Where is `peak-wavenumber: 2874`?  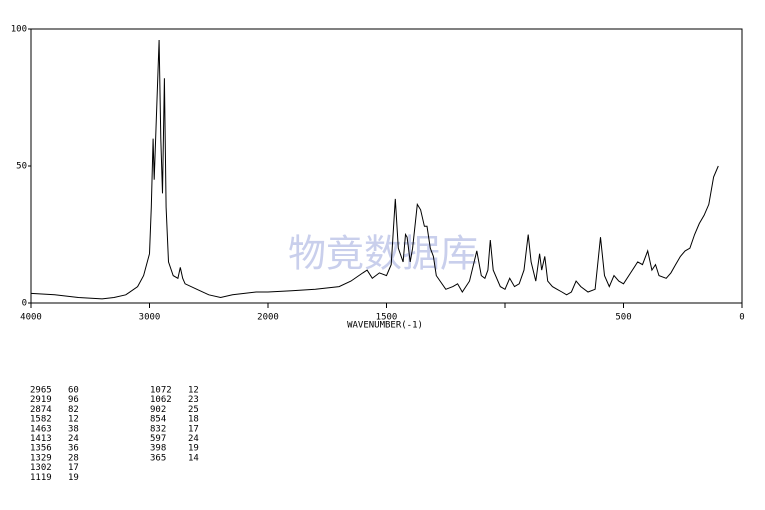
peak-wavenumber: 2874 is located at coordinates (41, 410).